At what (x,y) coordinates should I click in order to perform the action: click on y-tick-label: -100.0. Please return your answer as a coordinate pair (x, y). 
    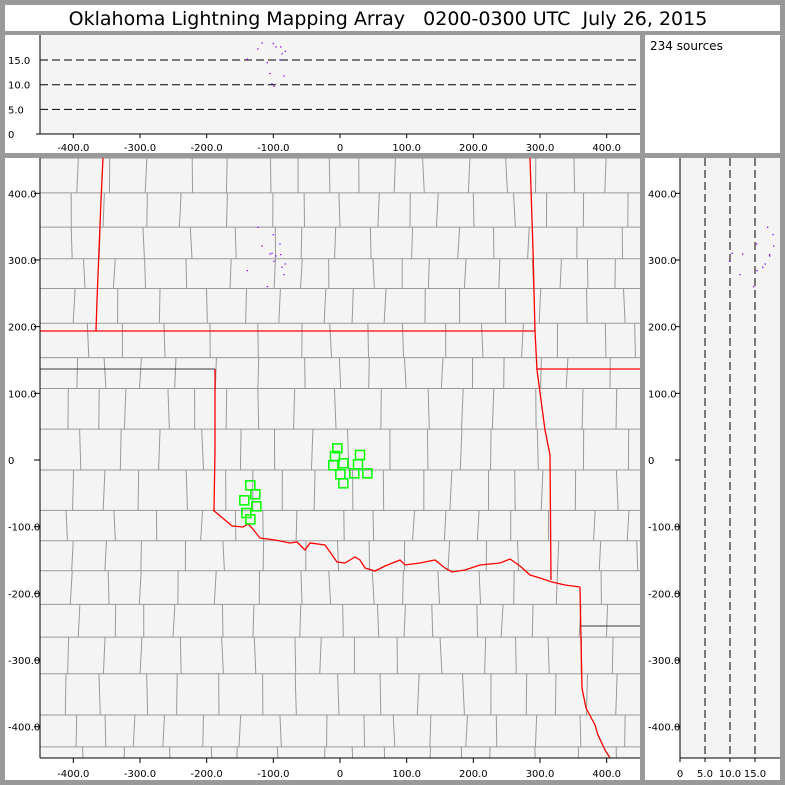
    Looking at the image, I should click on (24, 528).